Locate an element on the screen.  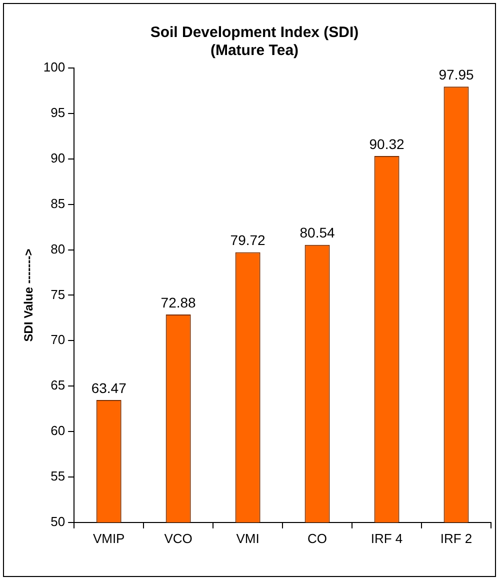
y-tick-label: 55 is located at coordinates (58, 476).